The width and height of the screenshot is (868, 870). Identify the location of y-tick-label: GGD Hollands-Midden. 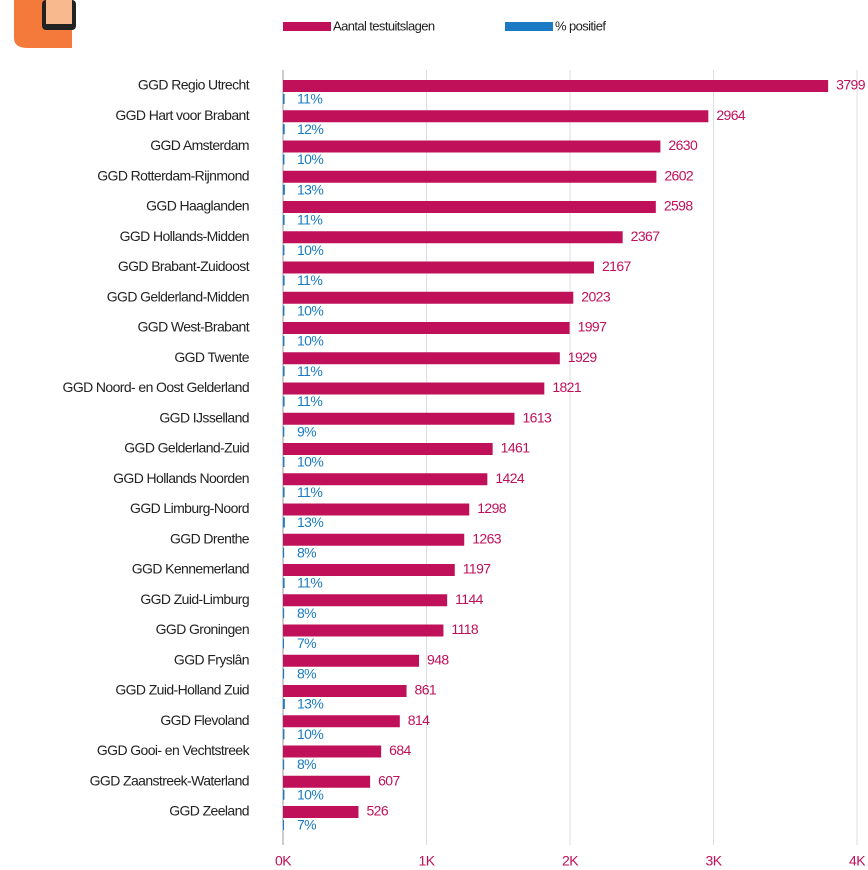
(184, 236).